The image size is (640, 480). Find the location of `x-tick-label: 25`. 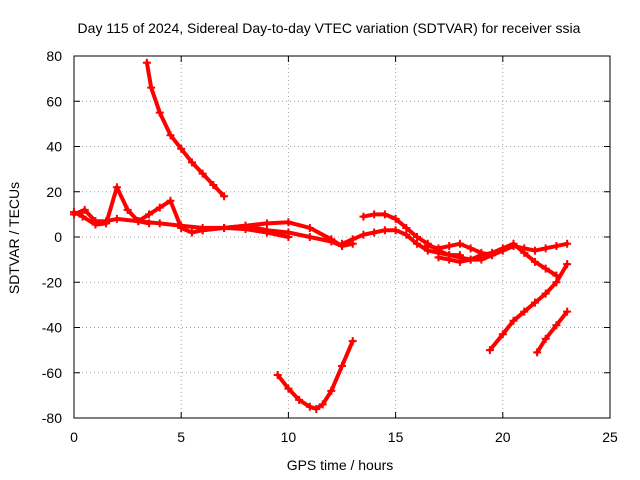

x-tick-label: 25 is located at coordinates (610, 437).